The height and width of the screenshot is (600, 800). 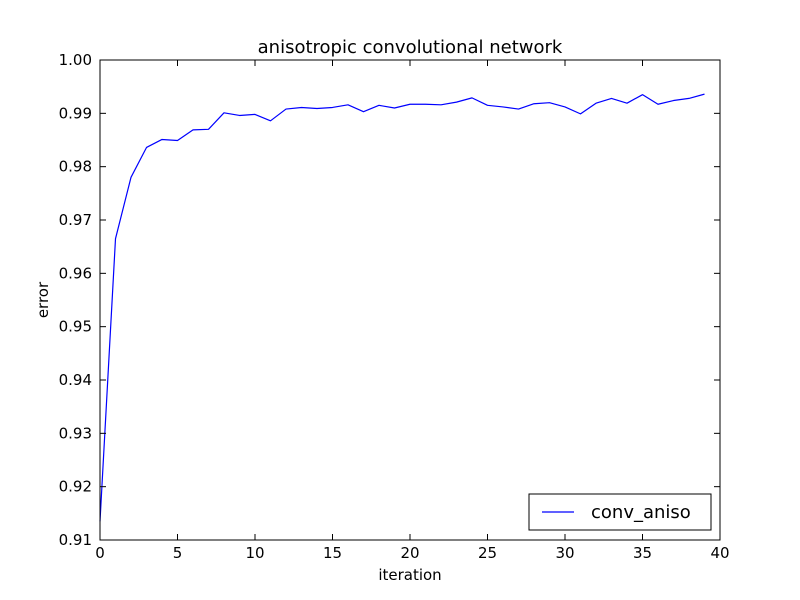 I want to click on y-tick-label: 0.94, so click(x=75, y=380).